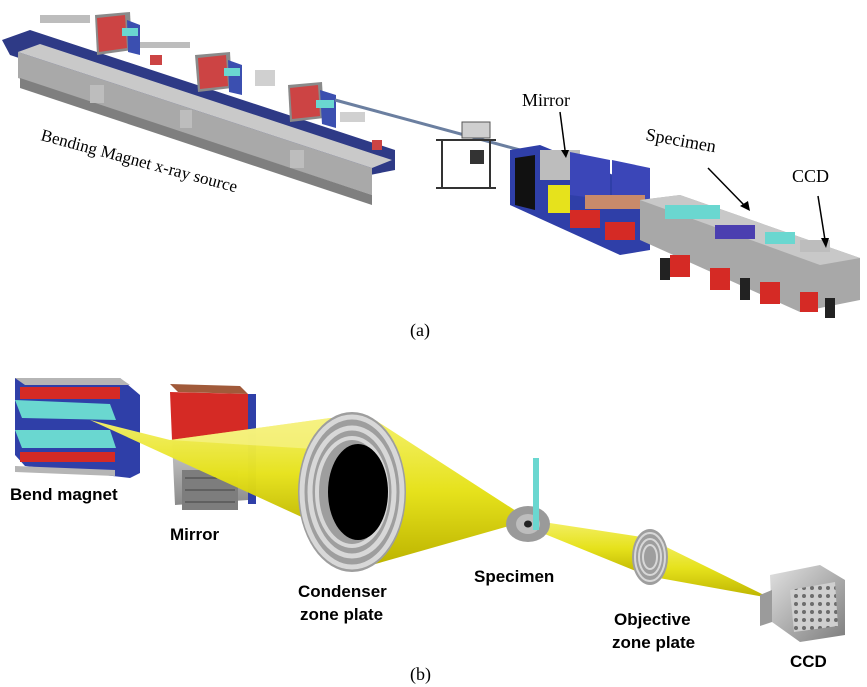 This screenshot has width=867, height=687. Describe the element at coordinates (528, 500) in the screenshot. I see `specimen-icon` at that location.